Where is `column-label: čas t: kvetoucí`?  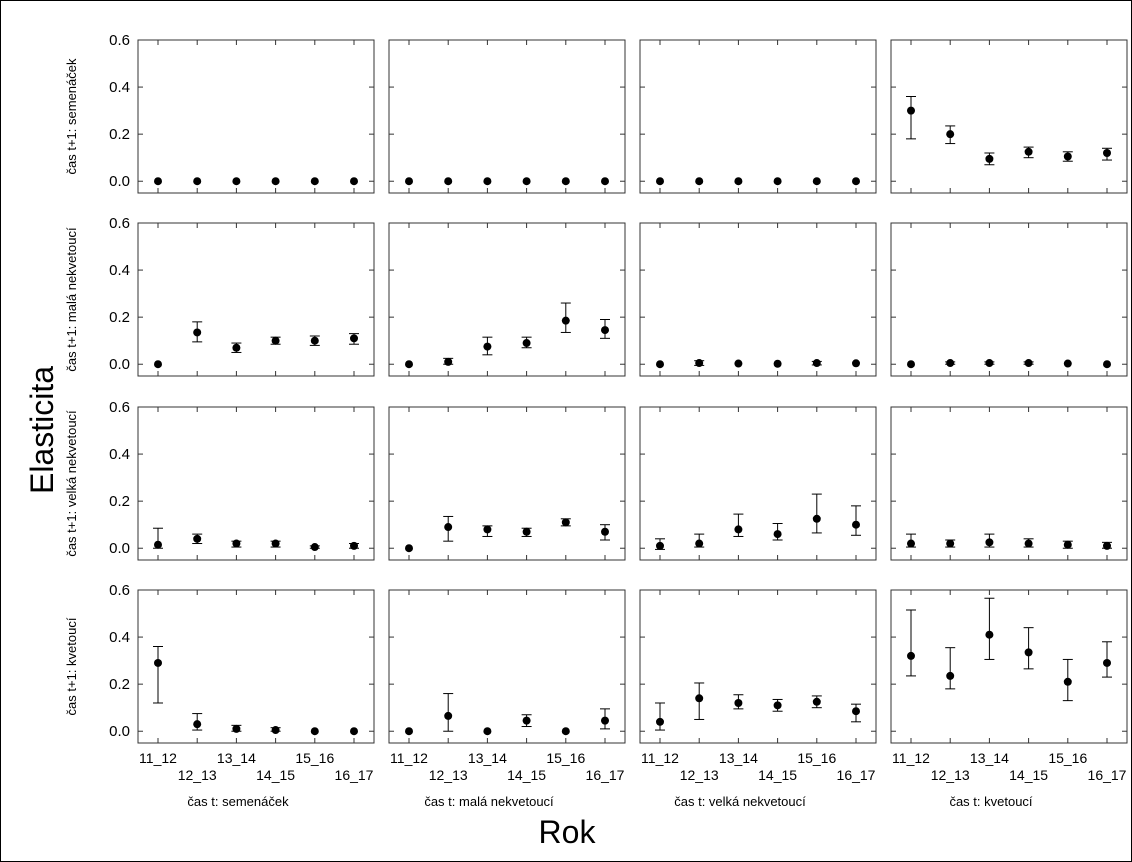
column-label: čas t: kvetoucí is located at coordinates (990, 801).